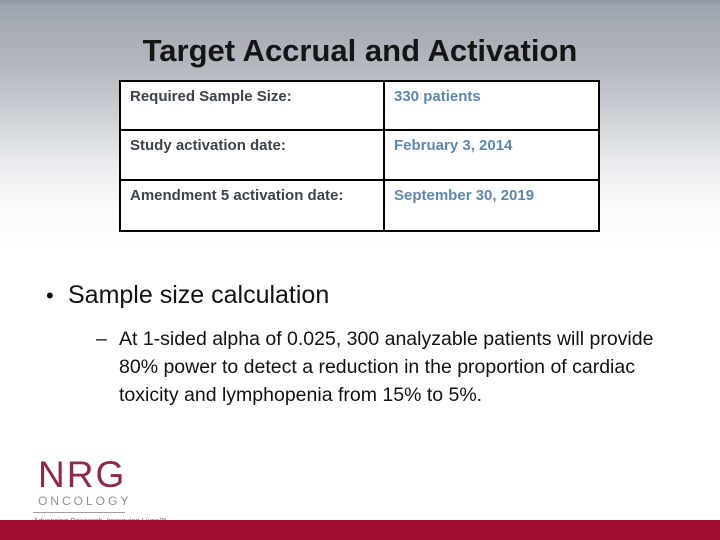 The height and width of the screenshot is (540, 720). I want to click on table-row-value: 330 patients, so click(491, 107).